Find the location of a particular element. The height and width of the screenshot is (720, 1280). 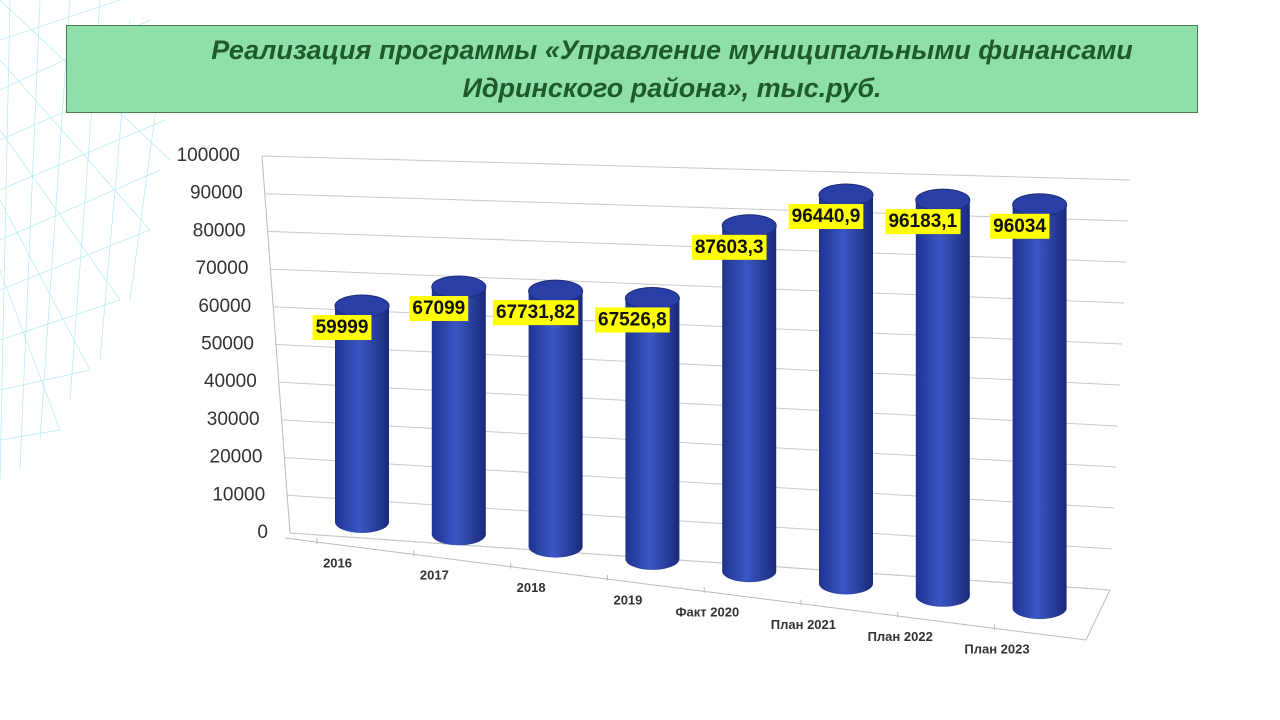

value-label-text: 67526,8 is located at coordinates (632, 319).